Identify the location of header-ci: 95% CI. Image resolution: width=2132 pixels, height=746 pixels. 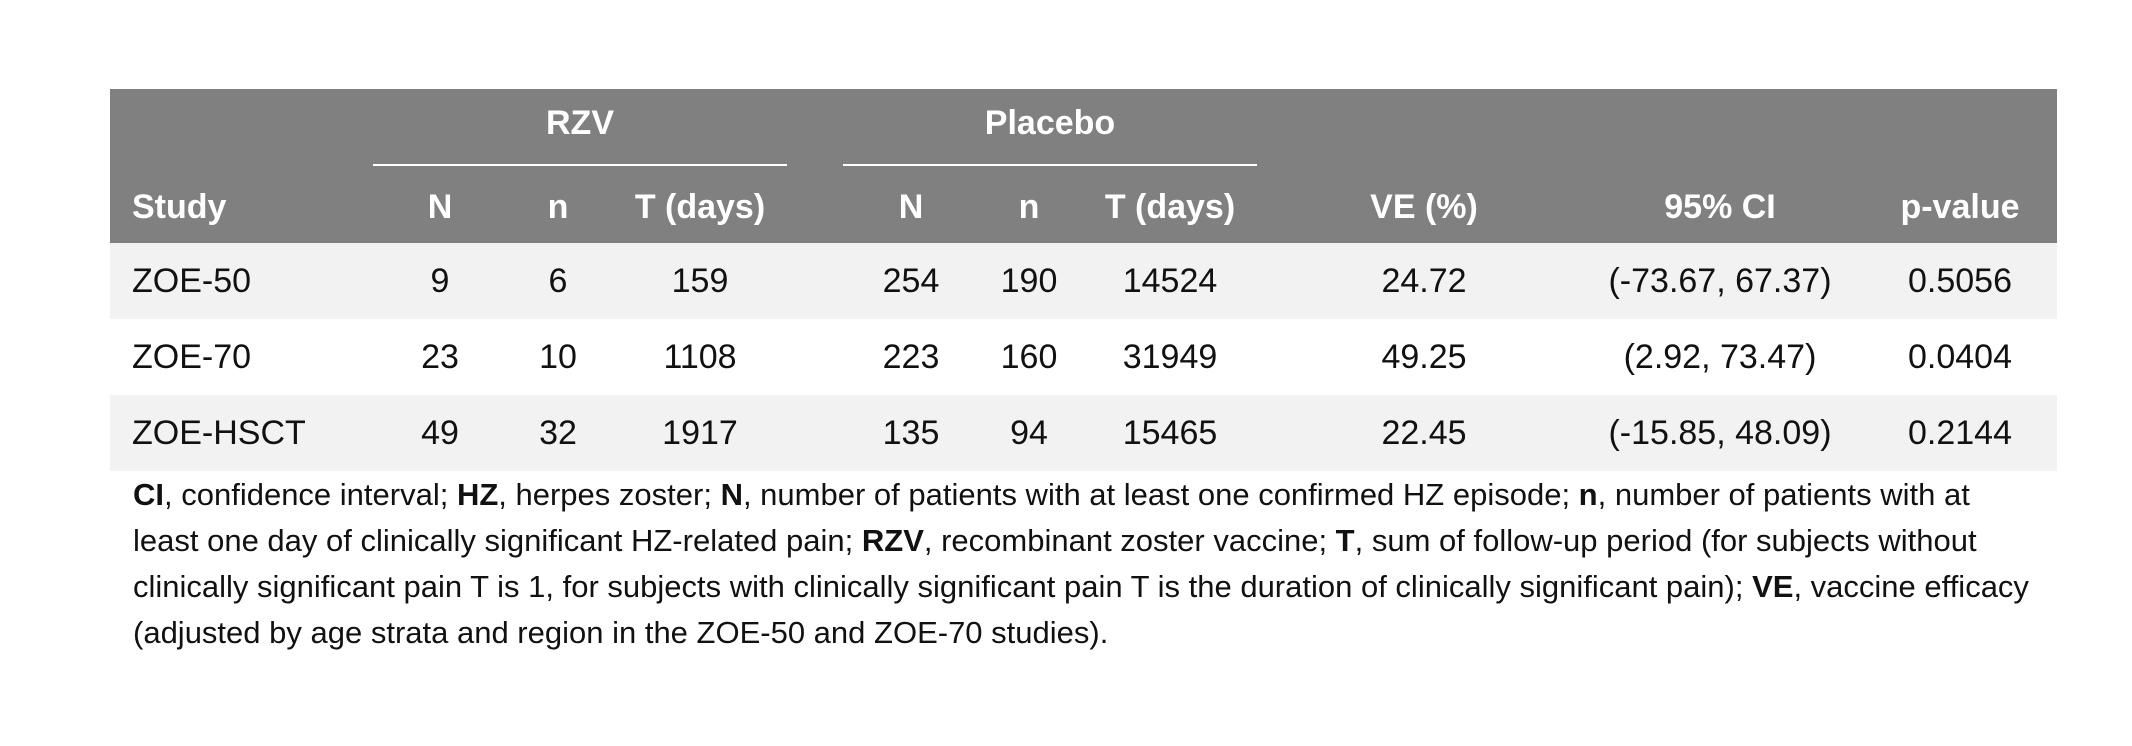
(1720, 207).